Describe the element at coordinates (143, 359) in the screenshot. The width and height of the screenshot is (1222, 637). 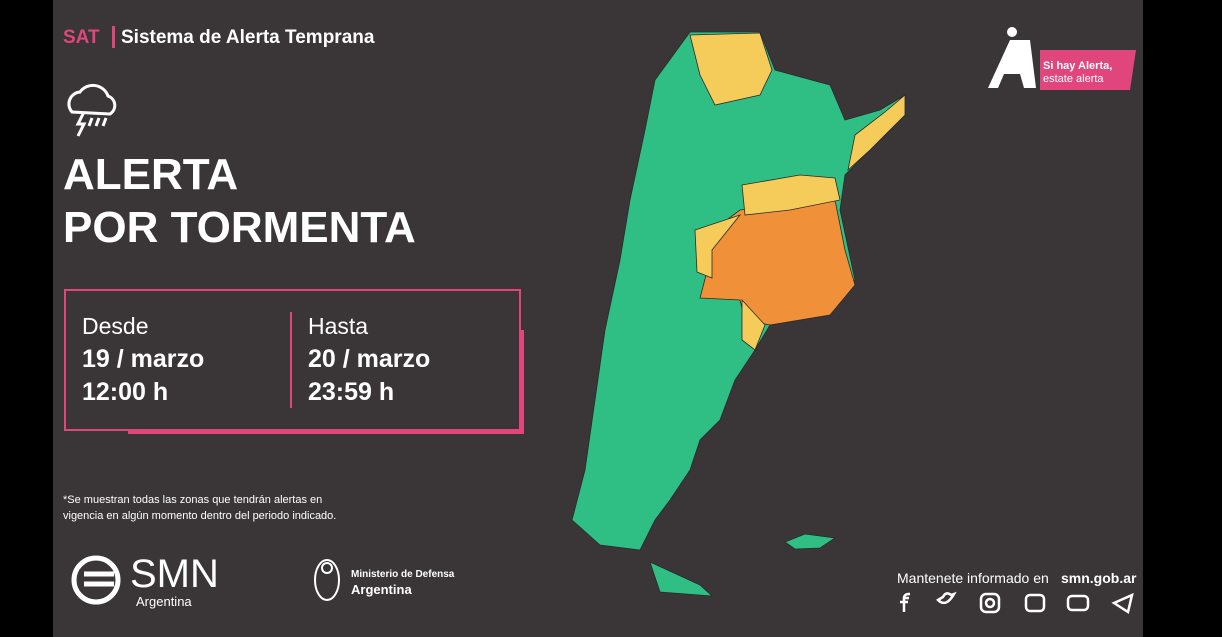
I see `from-date: 19 / marzo` at that location.